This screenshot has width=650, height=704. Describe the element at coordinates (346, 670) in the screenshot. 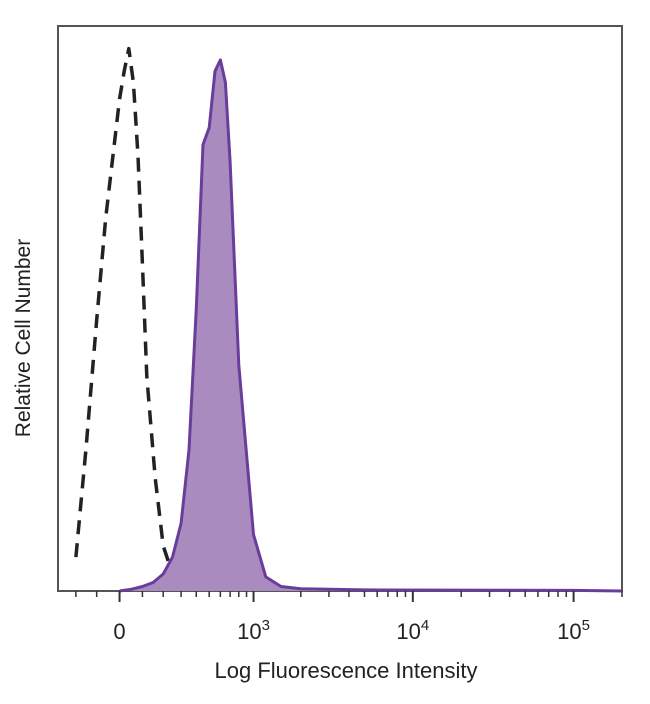

I see `x-axis-label: Log Fluorescence Intensity` at that location.